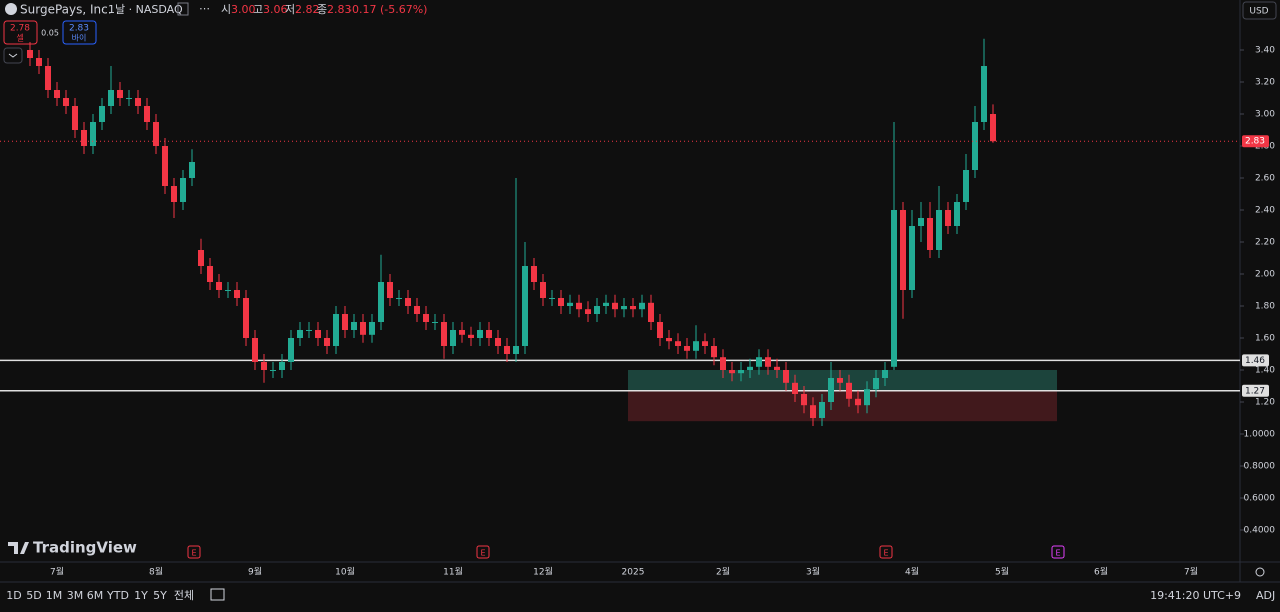 Image resolution: width=1280 pixels, height=612 pixels. I want to click on range-button: 5D, so click(33, 595).